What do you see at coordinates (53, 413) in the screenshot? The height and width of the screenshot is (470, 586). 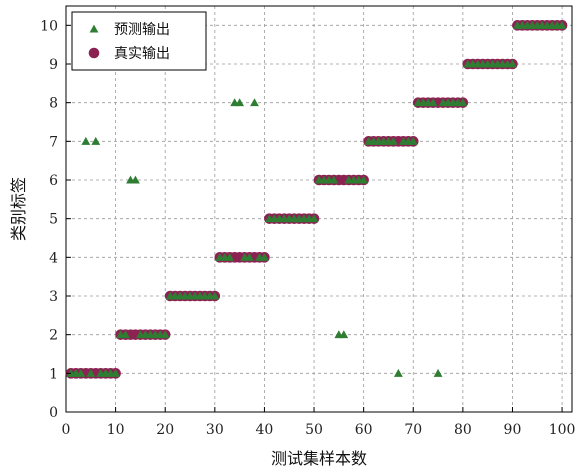 I see `y-tick-label: 0` at bounding box center [53, 413].